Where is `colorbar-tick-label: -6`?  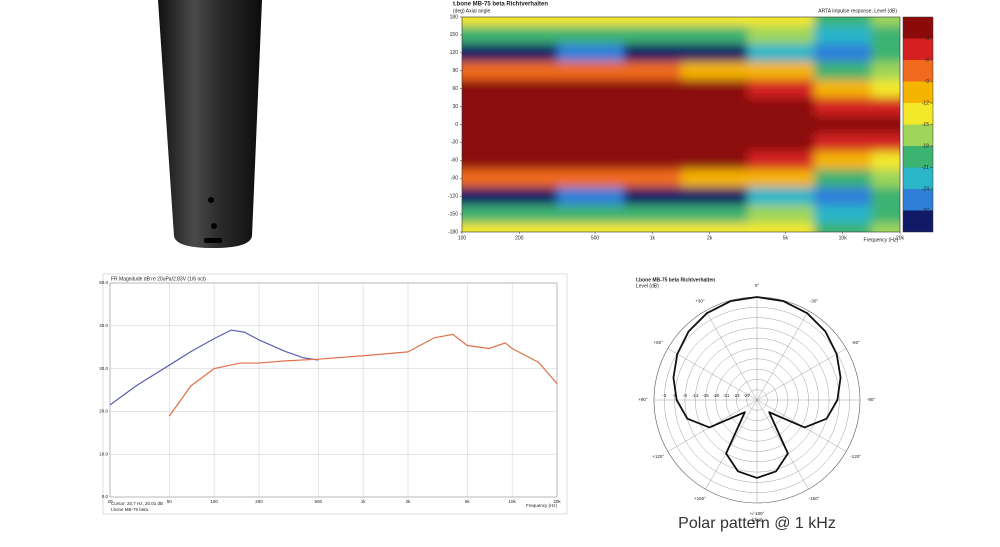
colorbar-tick-label: -6 is located at coordinates (927, 60).